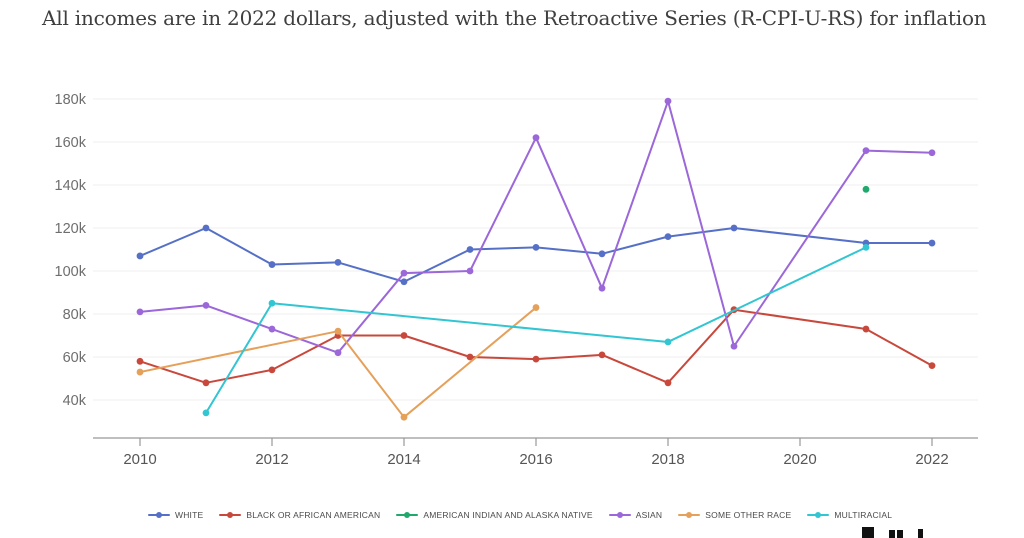  I want to click on data-point-white-2010, so click(140, 256).